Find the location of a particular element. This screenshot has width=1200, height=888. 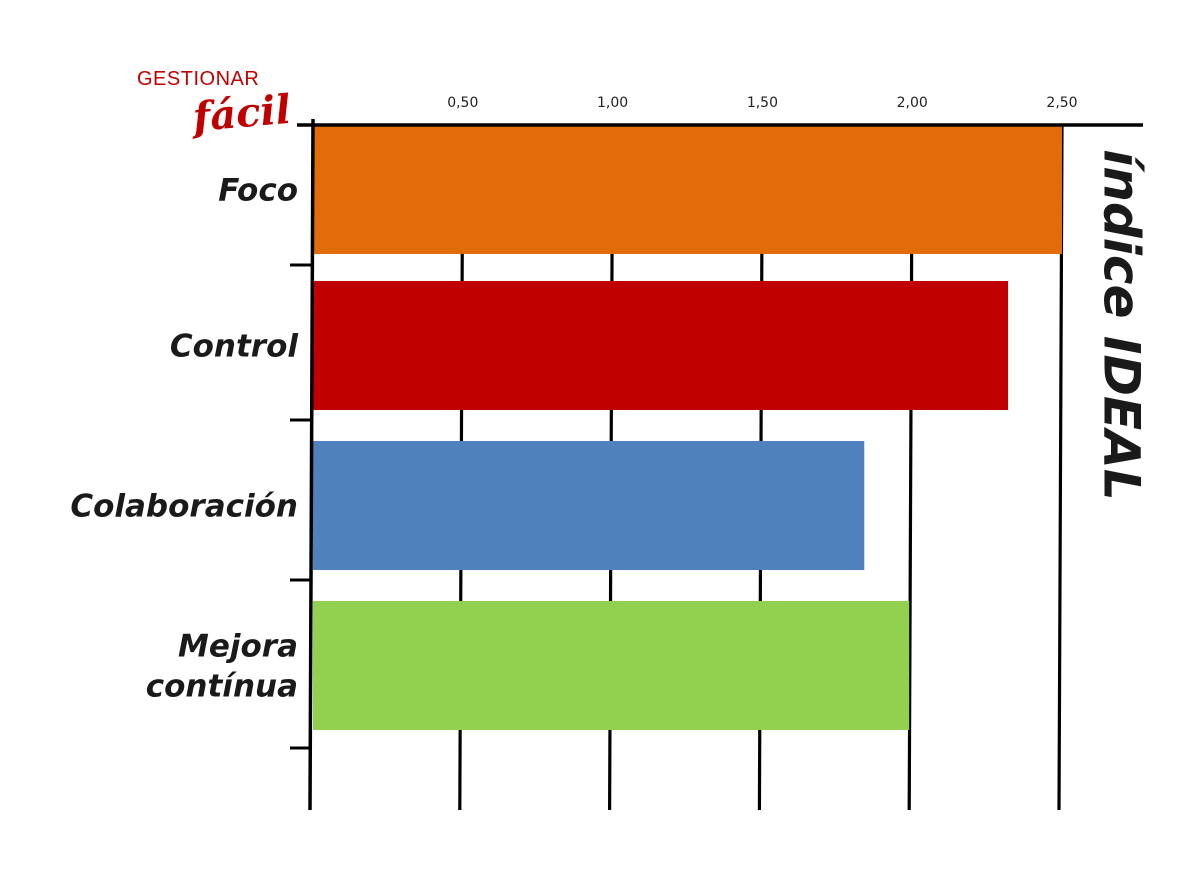

ideal-index-label: índice IDEAL is located at coordinates (1122, 324).